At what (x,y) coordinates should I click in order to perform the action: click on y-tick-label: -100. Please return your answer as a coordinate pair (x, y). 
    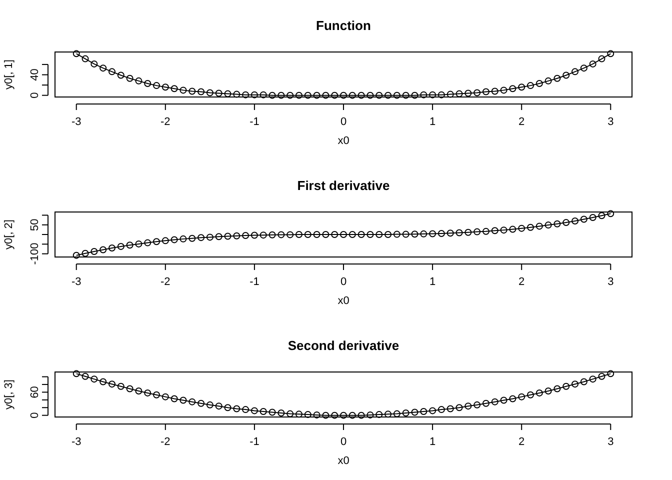
    Looking at the image, I should click on (35, 253).